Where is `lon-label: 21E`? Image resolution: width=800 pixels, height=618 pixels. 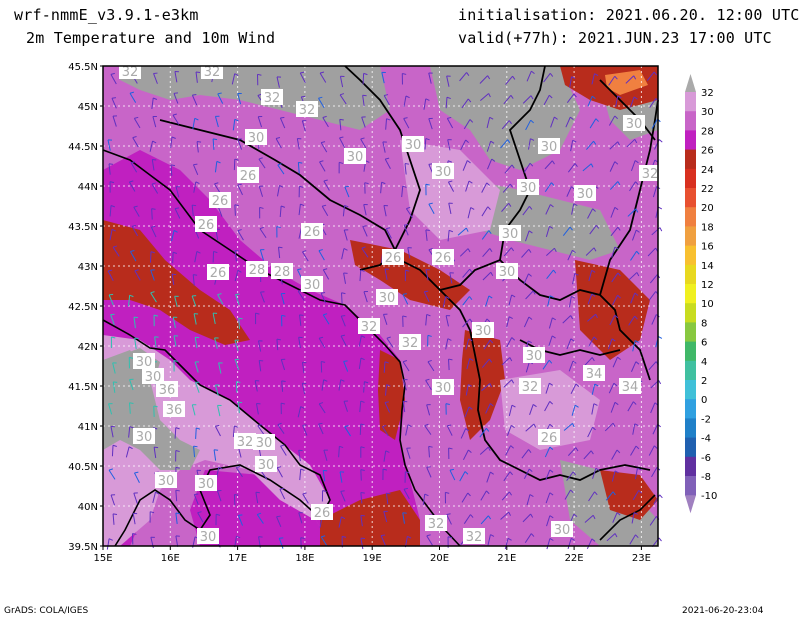
lon-label: 21E is located at coordinates (506, 558).